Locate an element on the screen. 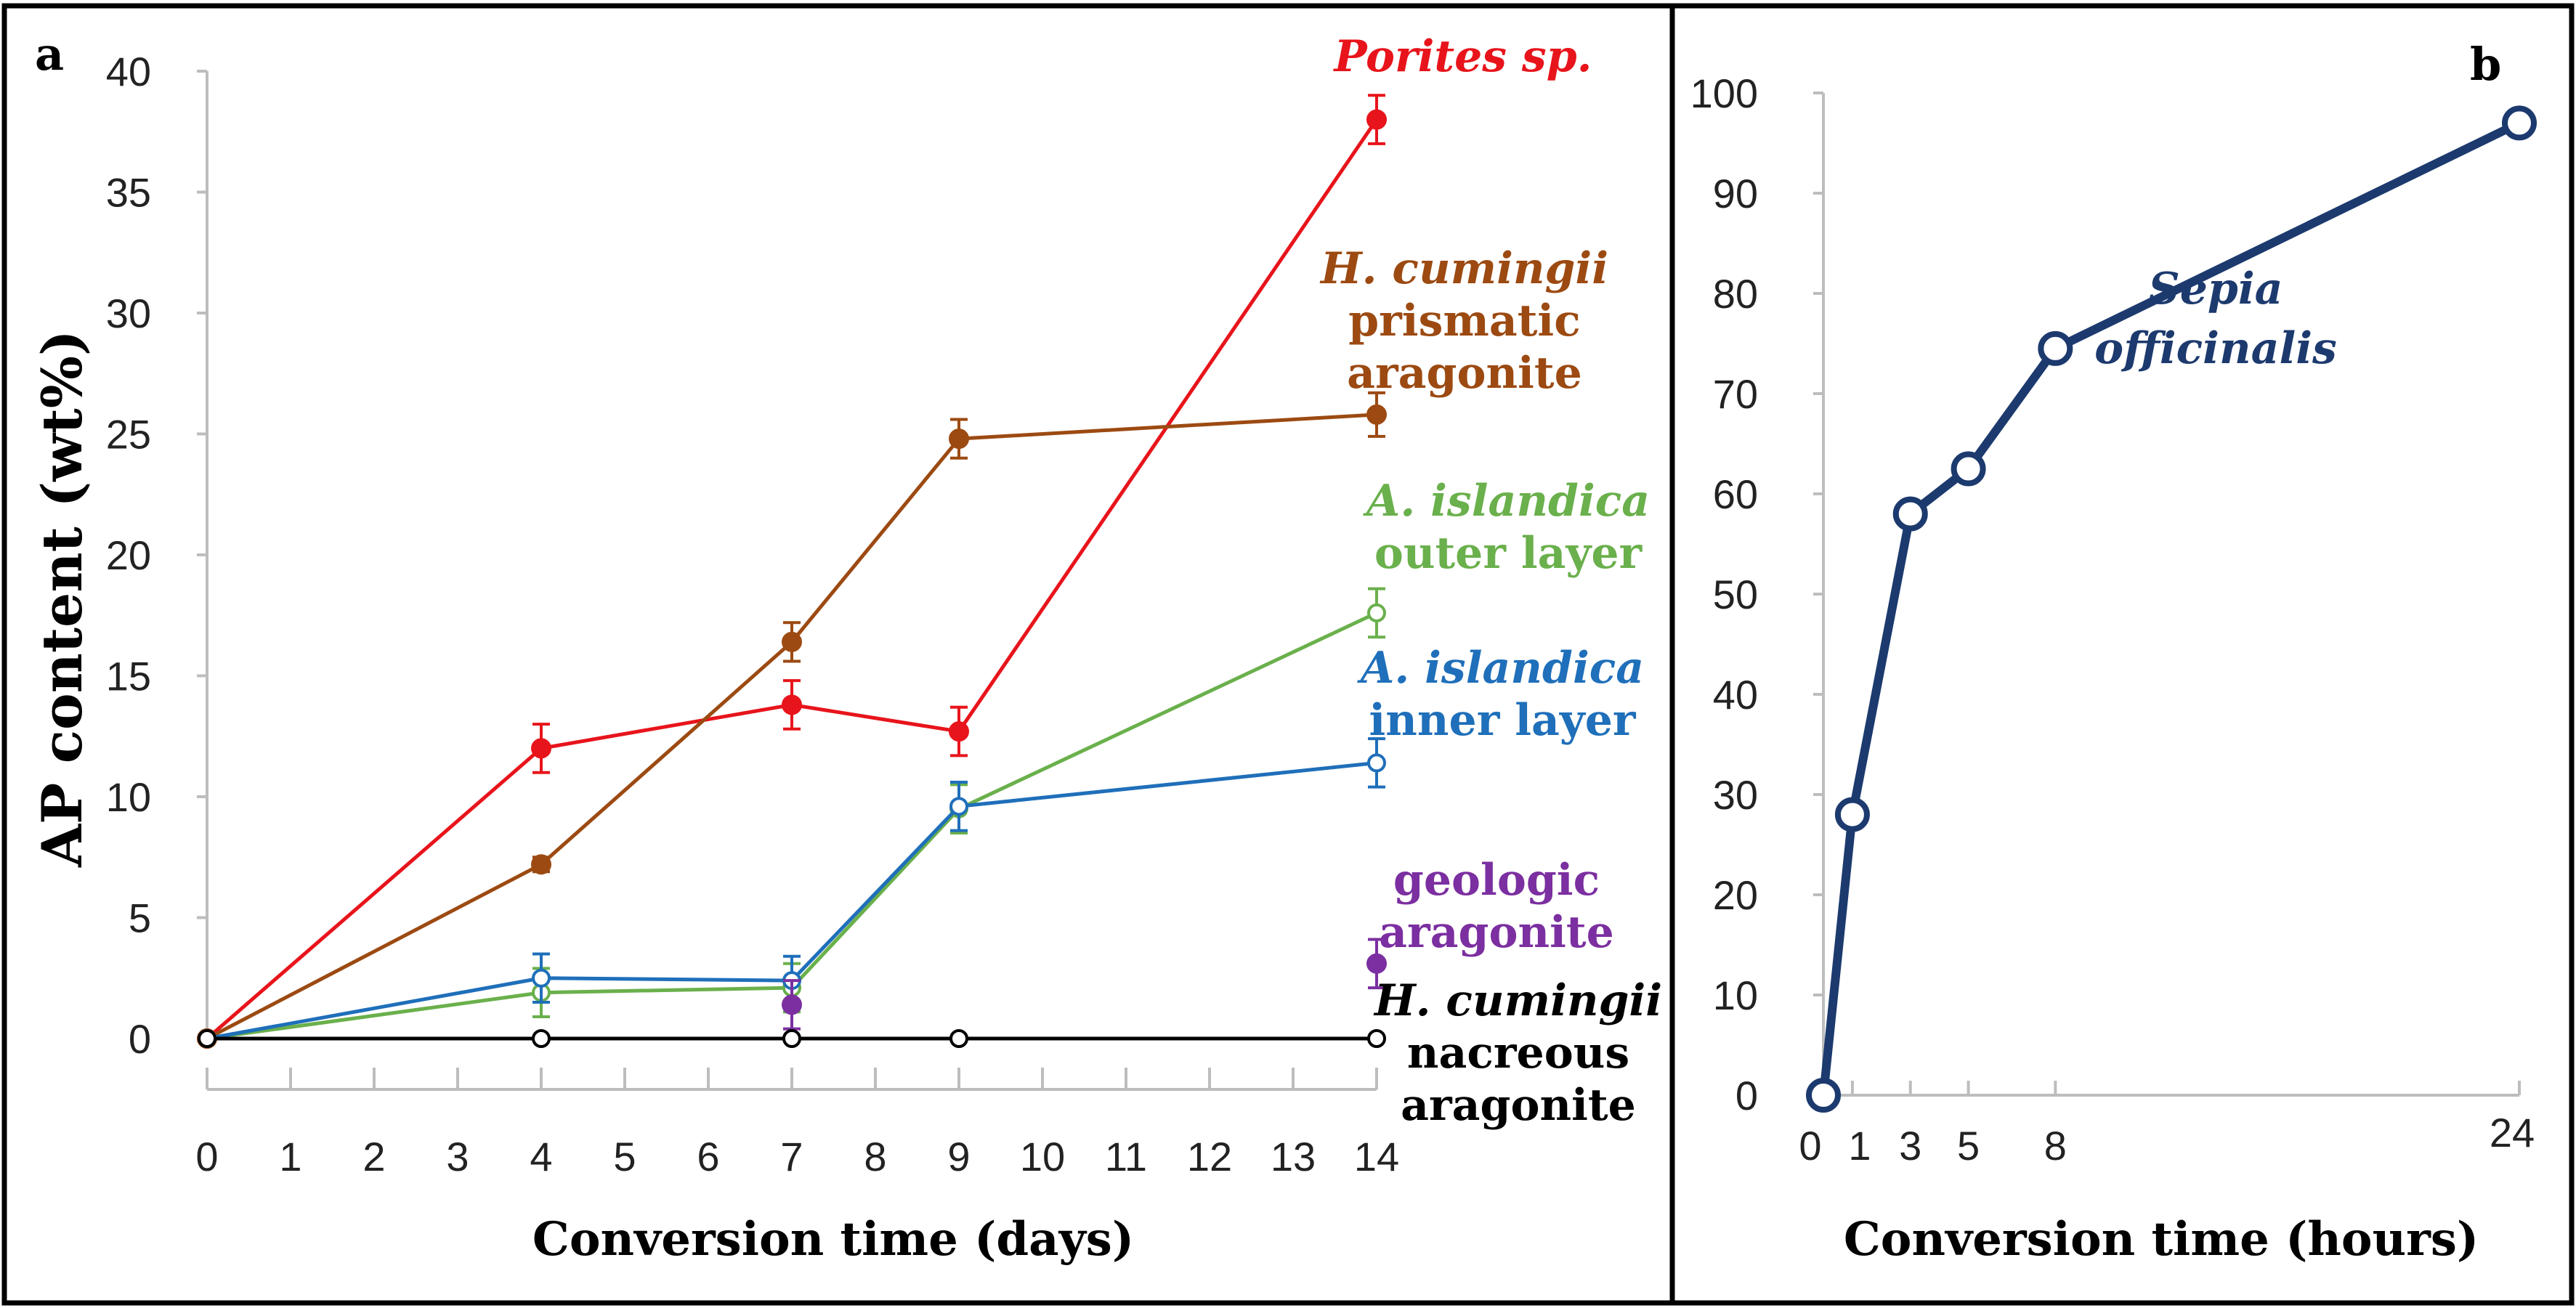  panel-a-x-tick-label: 9 is located at coordinates (958, 1156).